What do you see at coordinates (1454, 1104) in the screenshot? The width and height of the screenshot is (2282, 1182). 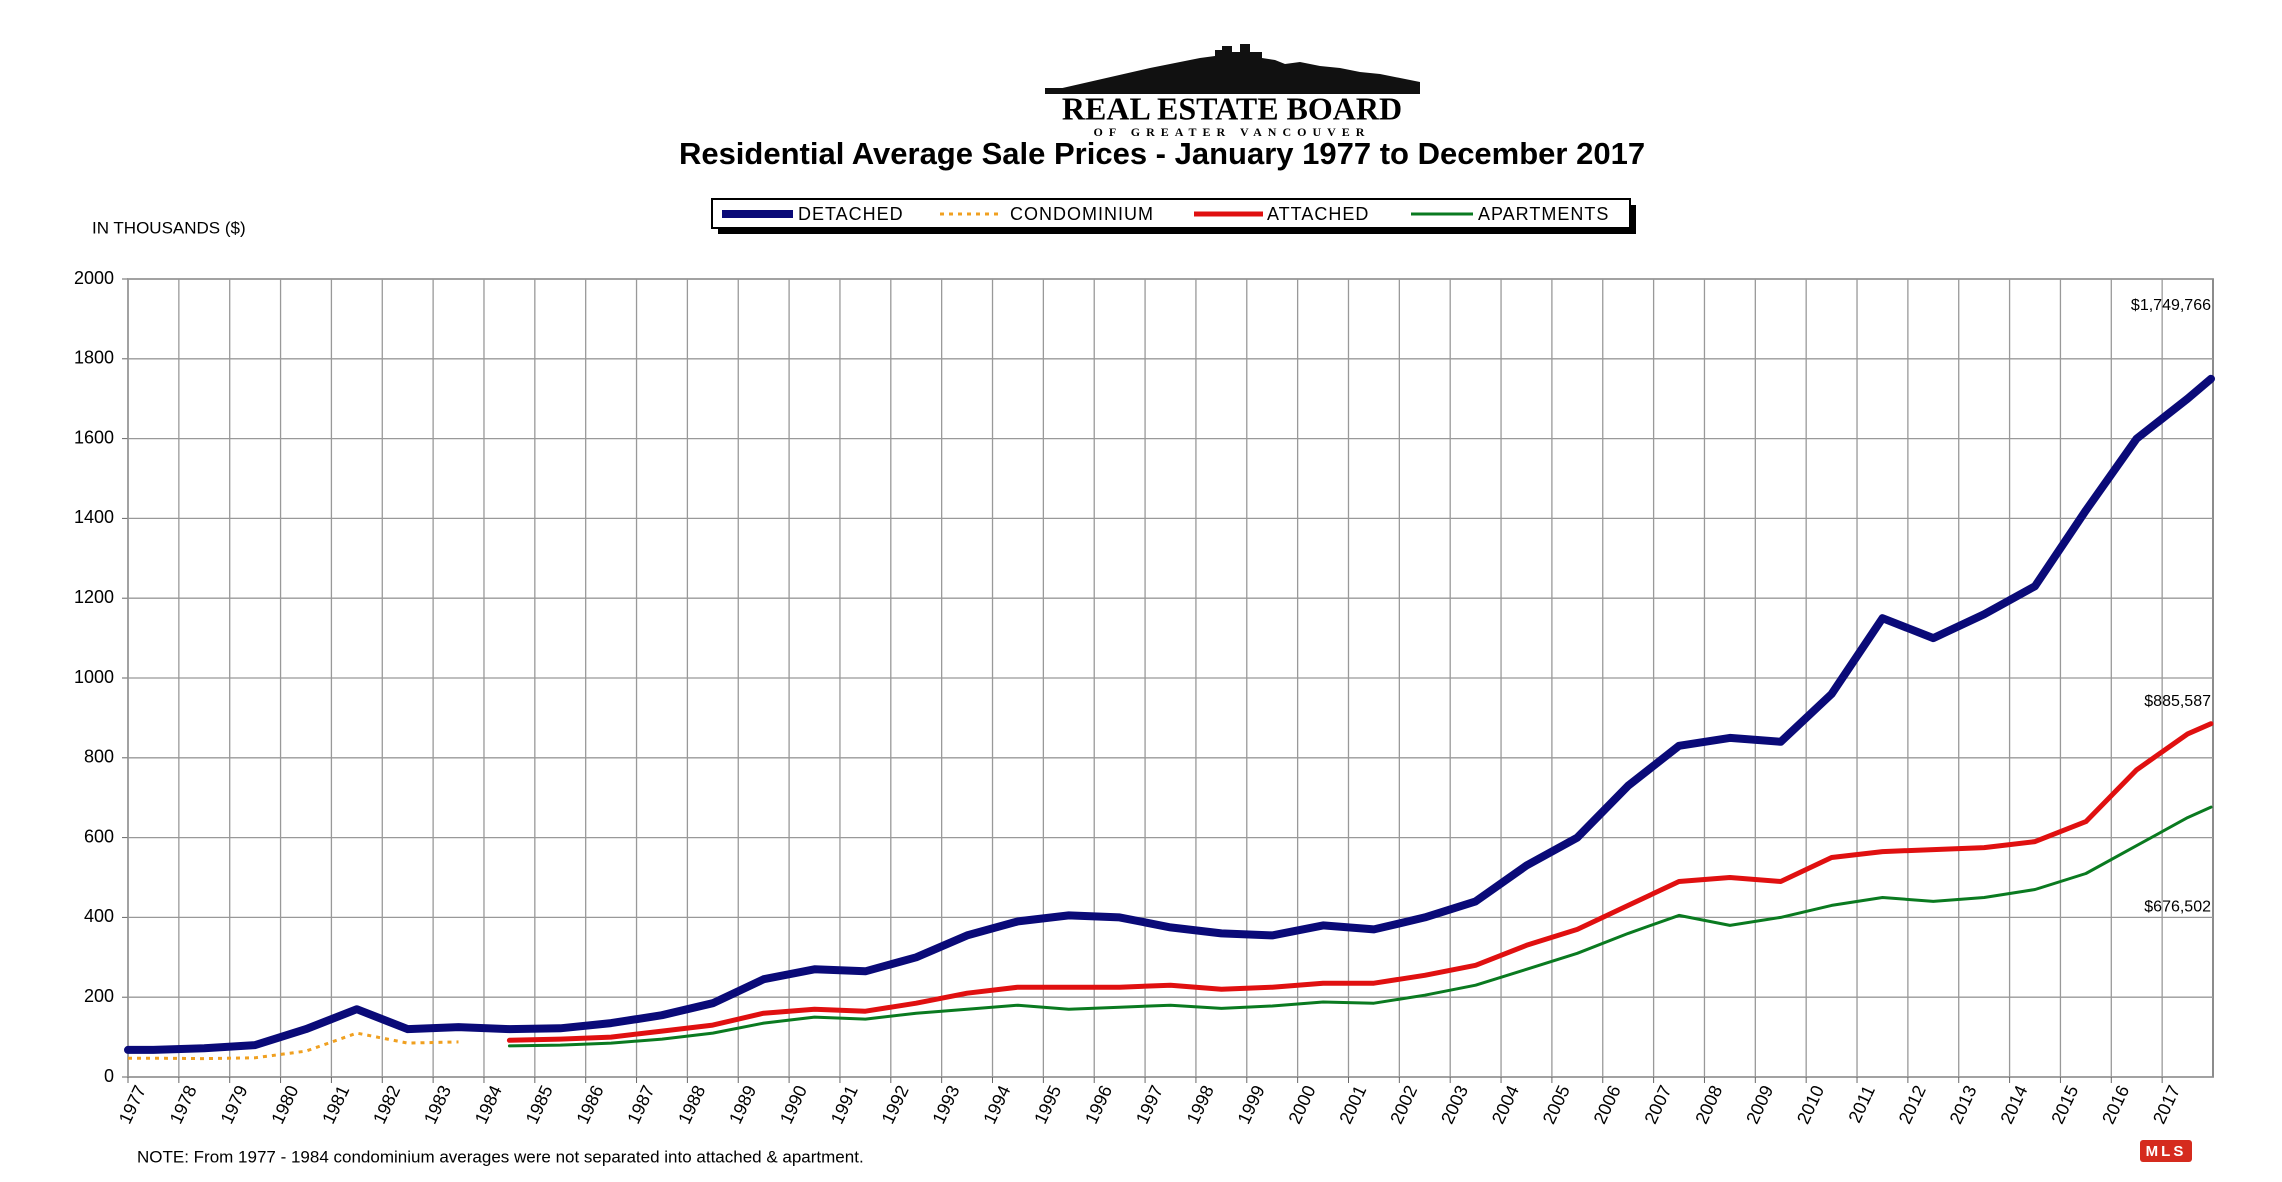 I see `x-tick-label: 2003` at bounding box center [1454, 1104].